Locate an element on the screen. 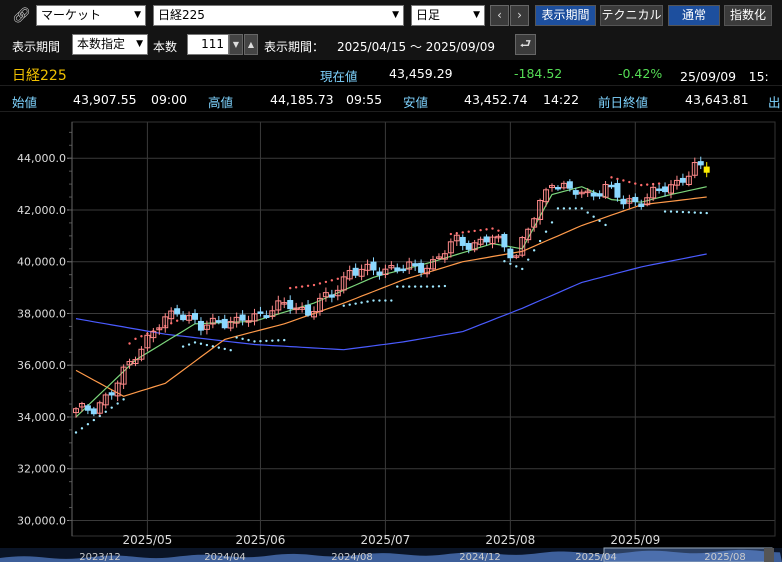 Image resolution: width=782 pixels, height=562 pixels. open-label: 始値 is located at coordinates (25, 102).